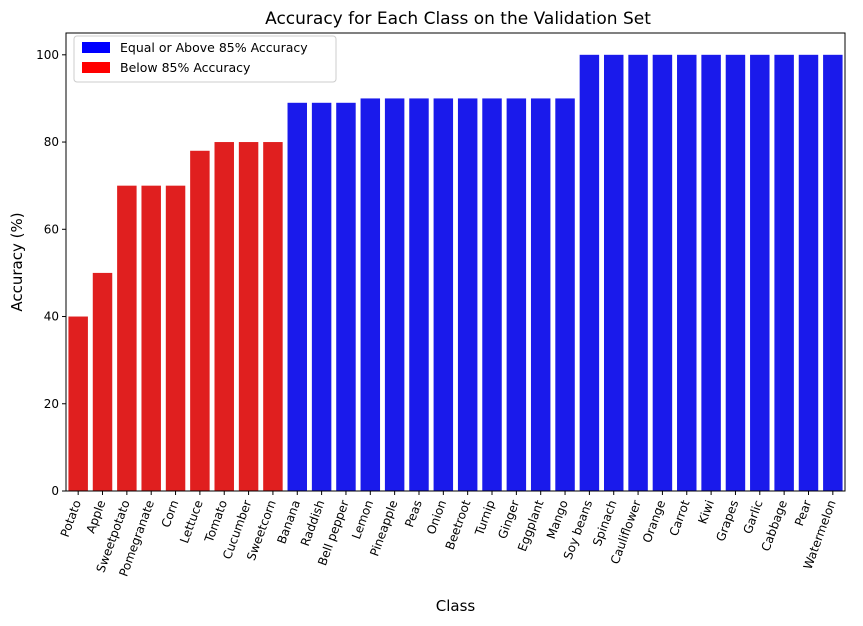 This screenshot has width=863, height=626. What do you see at coordinates (654, 521) in the screenshot?
I see `x-tick-label: Orange` at bounding box center [654, 521].